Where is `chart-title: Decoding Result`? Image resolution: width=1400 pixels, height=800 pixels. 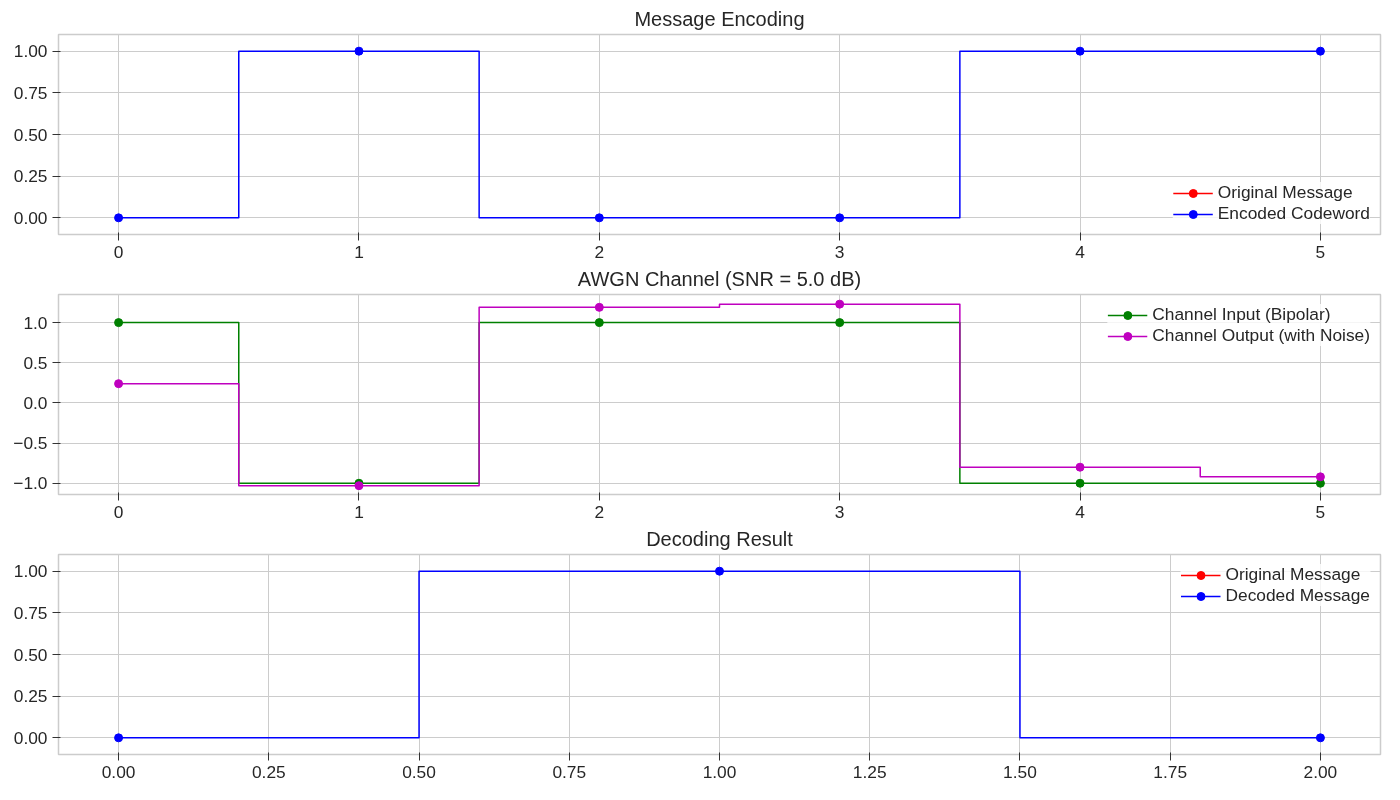
chart-title: Decoding Result is located at coordinates (720, 538).